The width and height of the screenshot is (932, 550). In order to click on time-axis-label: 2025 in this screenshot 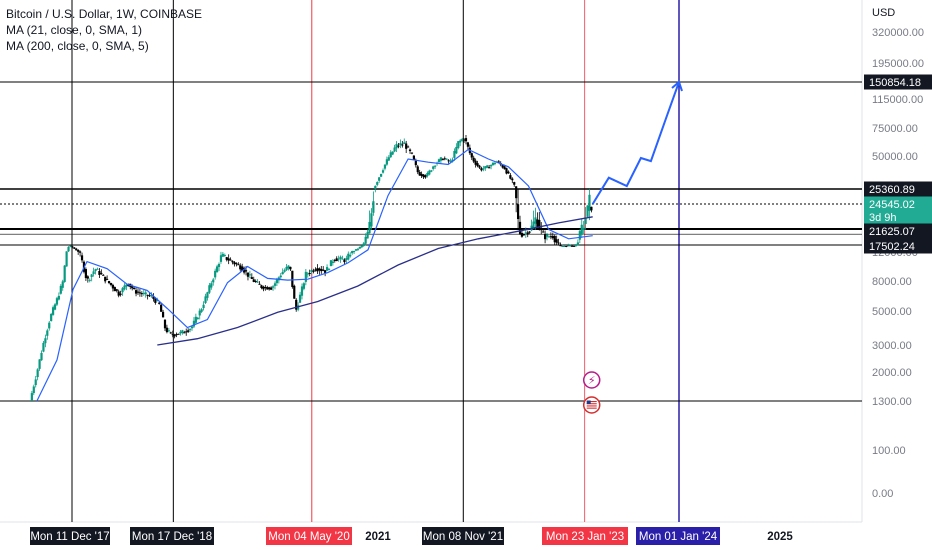, I will do `click(780, 537)`.